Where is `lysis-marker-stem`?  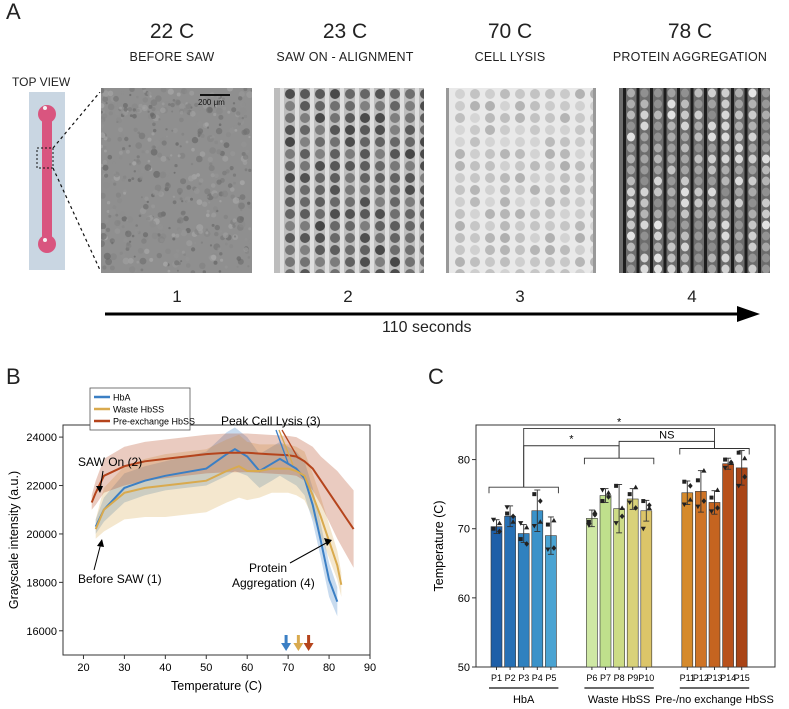 lysis-marker-stem is located at coordinates (298, 639).